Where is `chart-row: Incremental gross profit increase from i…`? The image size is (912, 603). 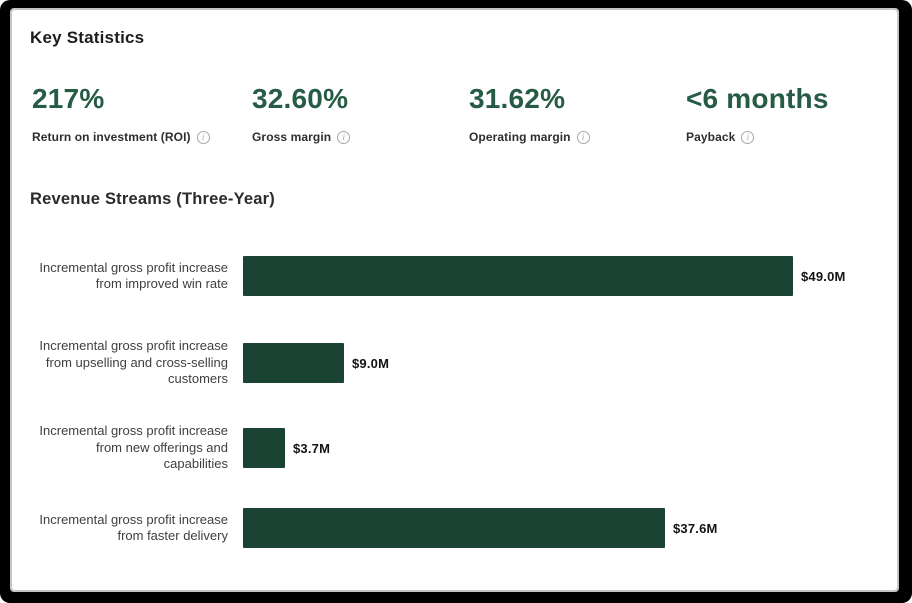 chart-row: Incremental gross profit increase from i… is located at coordinates (454, 276).